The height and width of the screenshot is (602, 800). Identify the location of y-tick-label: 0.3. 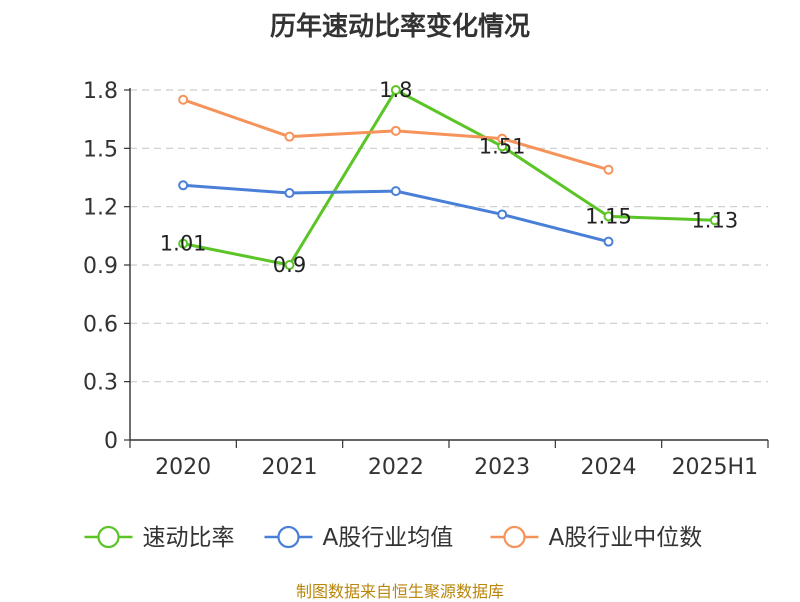
(100, 383).